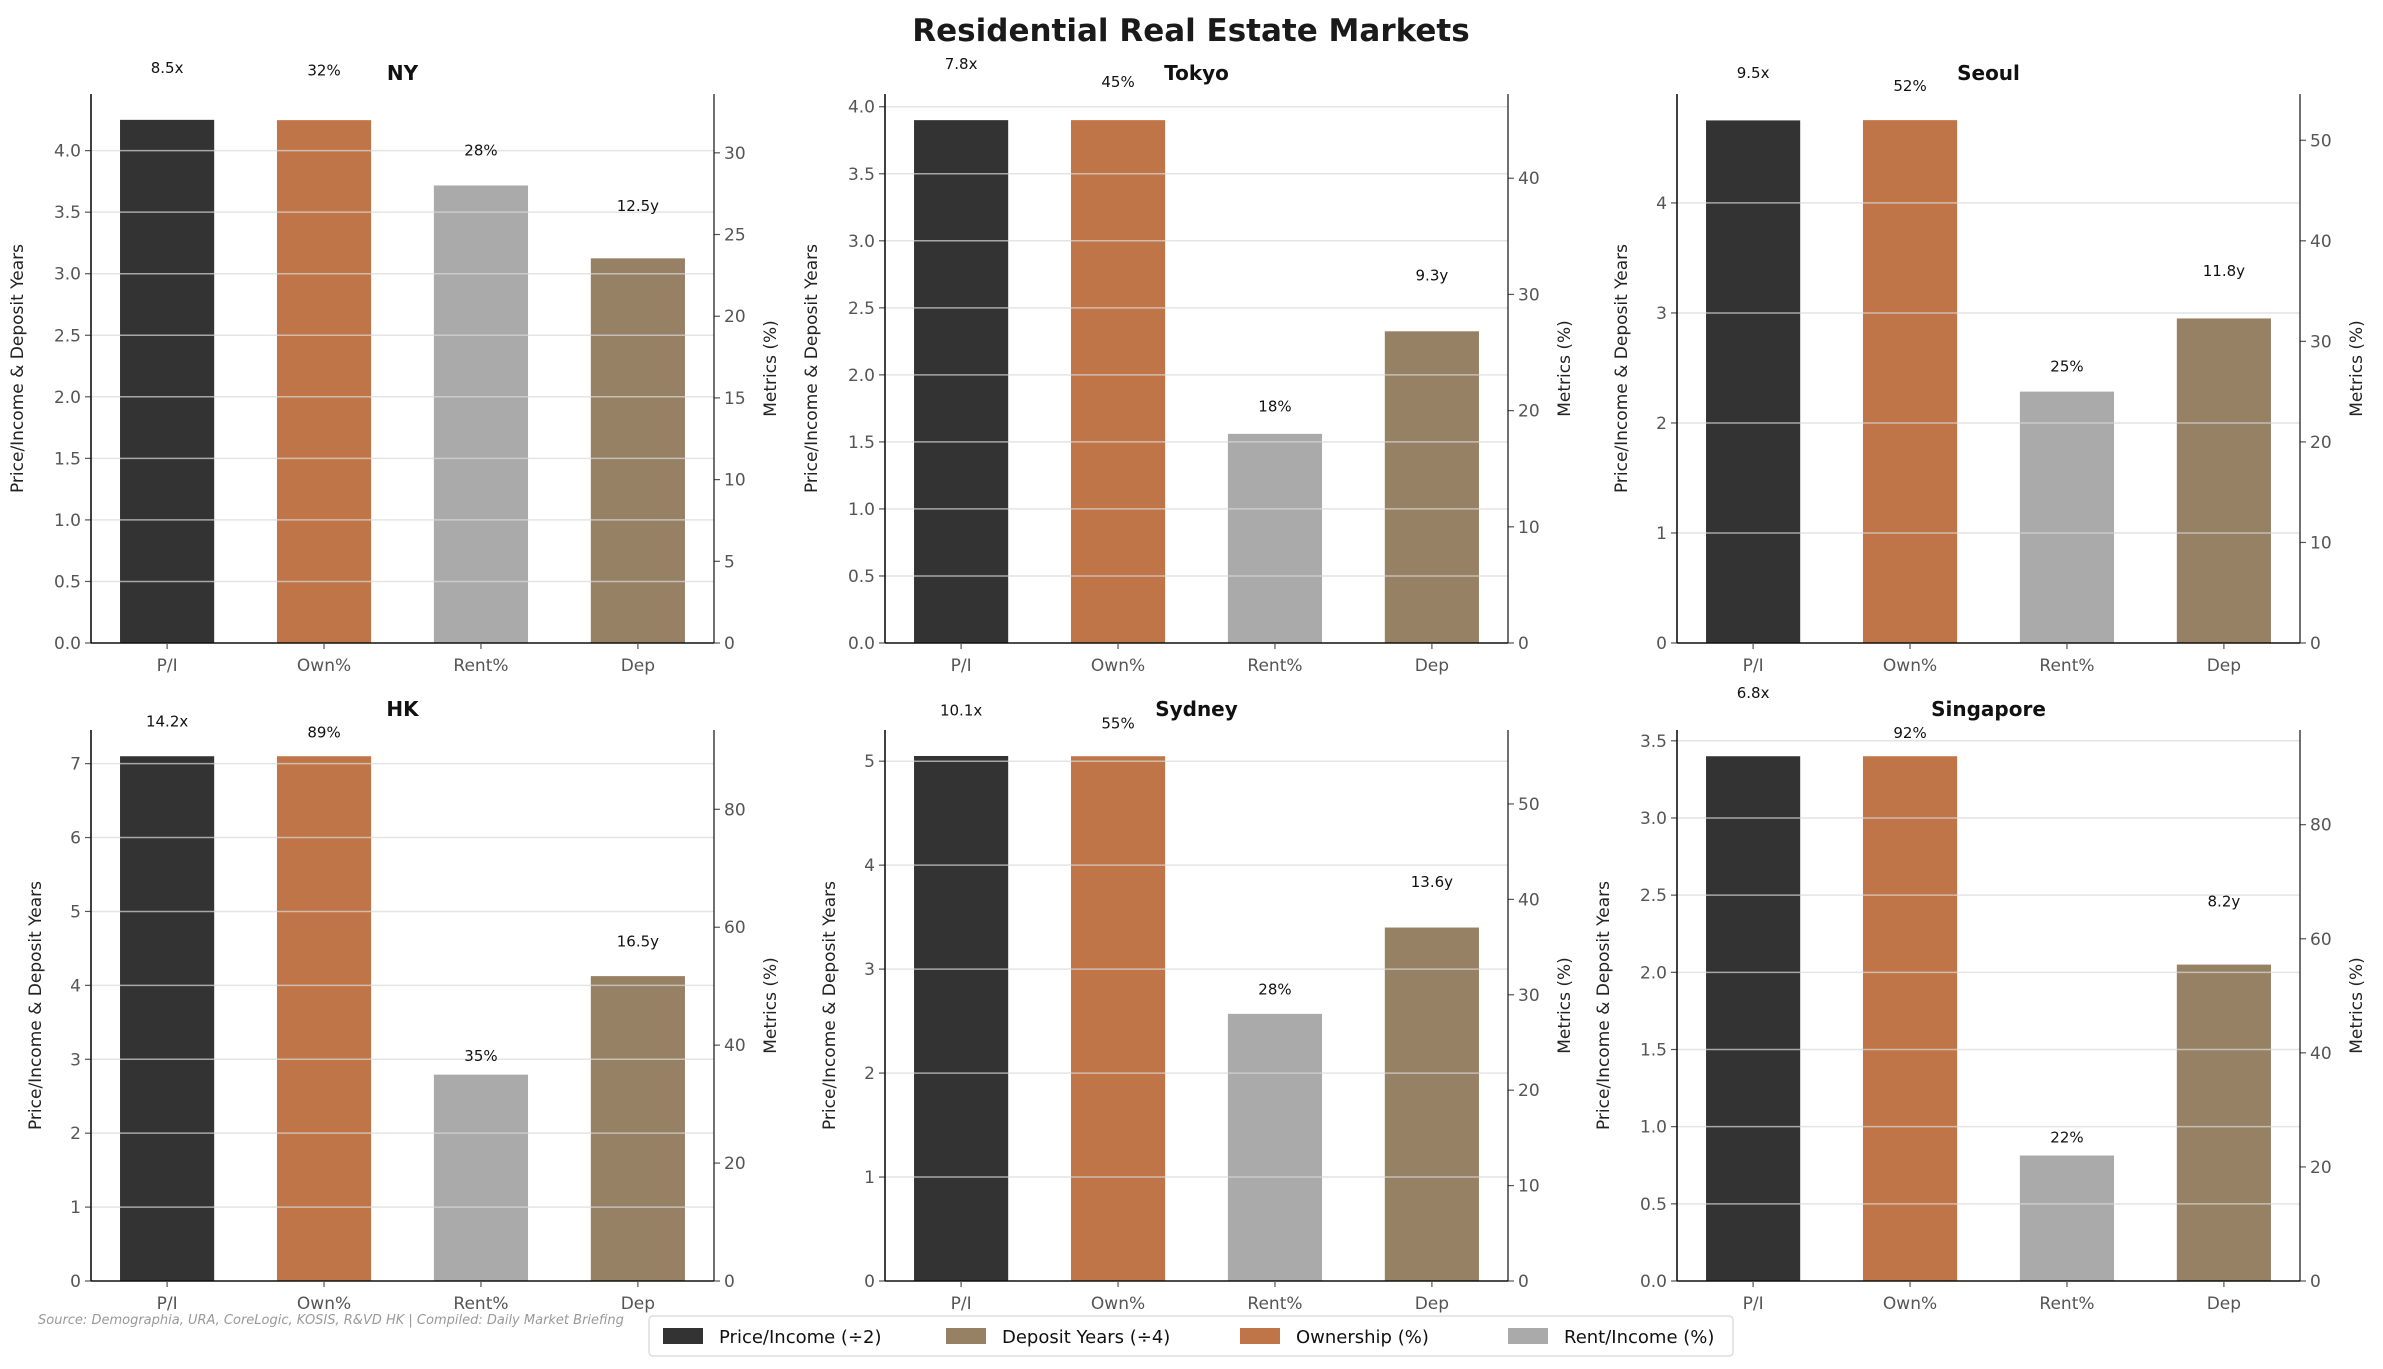  I want to click on value-label-price-income: 7.8x, so click(961, 64).